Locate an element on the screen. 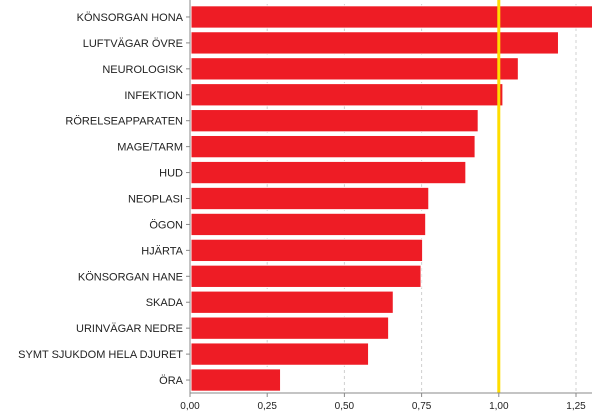 The image size is (592, 412). category-label: HJÄRTA is located at coordinates (162, 251).